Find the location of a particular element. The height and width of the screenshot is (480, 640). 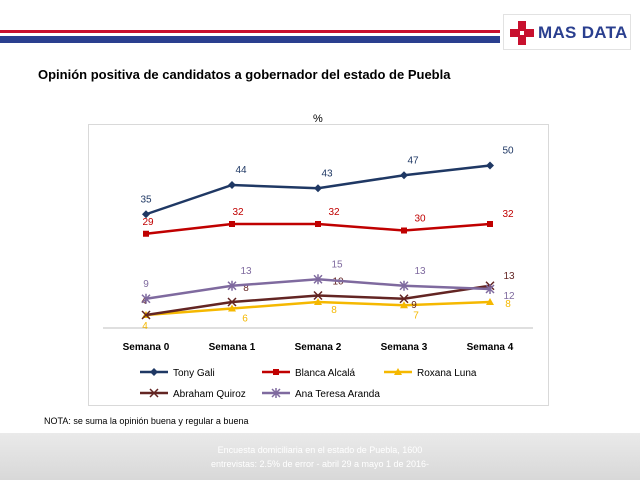

logo-text: MAS DATA is located at coordinates (583, 32).